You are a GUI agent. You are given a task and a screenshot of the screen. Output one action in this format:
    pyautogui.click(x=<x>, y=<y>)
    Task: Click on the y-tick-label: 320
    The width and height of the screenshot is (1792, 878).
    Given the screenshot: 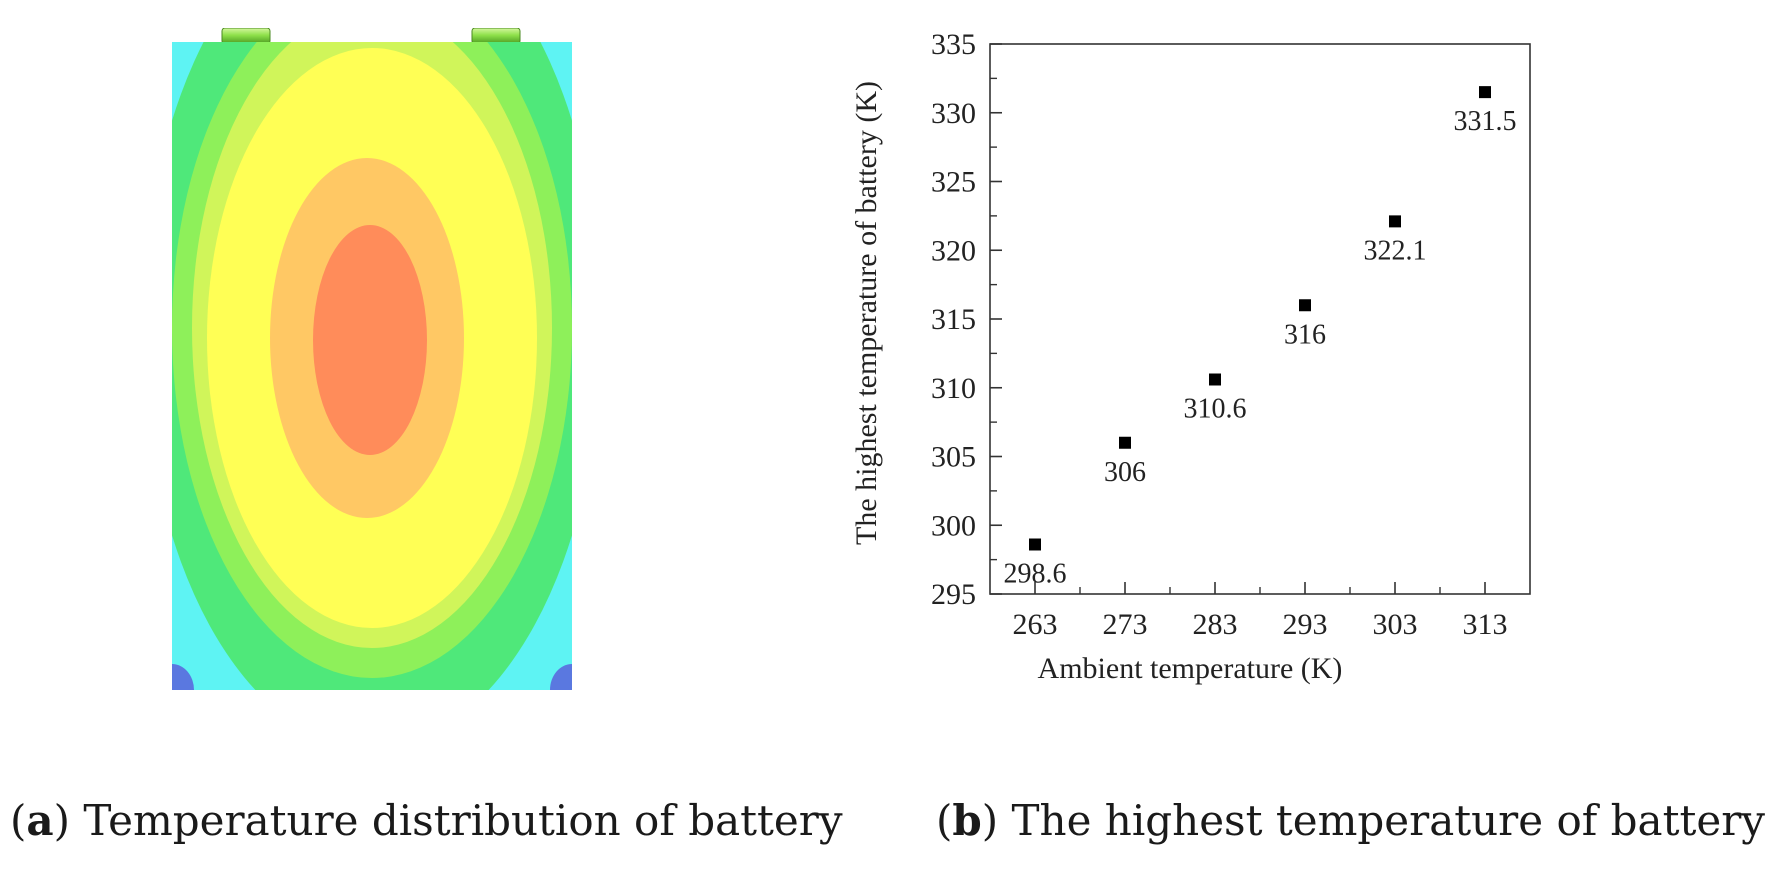 What is the action you would take?
    pyautogui.click(x=953, y=250)
    